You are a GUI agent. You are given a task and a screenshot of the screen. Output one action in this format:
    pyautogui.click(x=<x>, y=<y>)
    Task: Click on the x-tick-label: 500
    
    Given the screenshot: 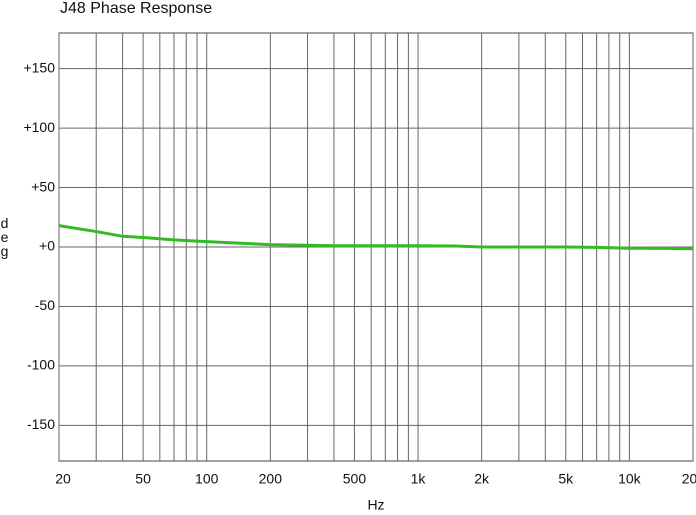 What is the action you would take?
    pyautogui.click(x=355, y=479)
    